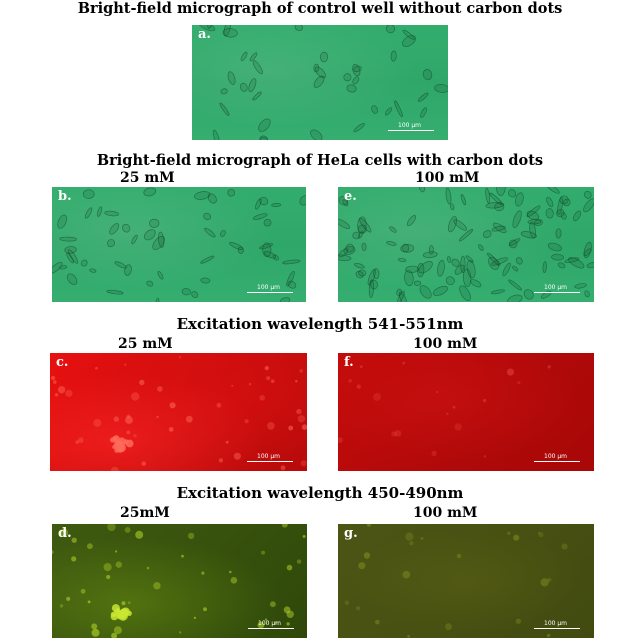 The height and width of the screenshot is (640, 640). Describe the element at coordinates (204, 34) in the screenshot. I see `panel-label-a: a.` at that location.